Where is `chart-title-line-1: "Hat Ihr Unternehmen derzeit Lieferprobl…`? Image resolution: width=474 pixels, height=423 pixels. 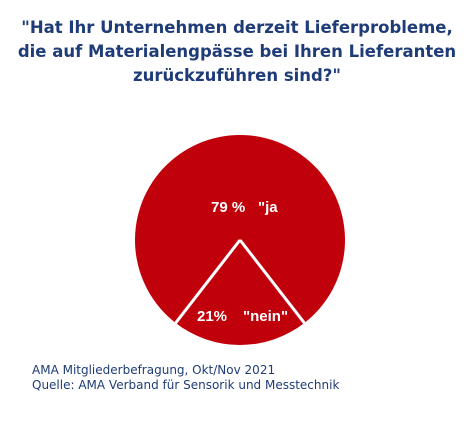 chart-title-line-1: "Hat Ihr Unternehmen derzeit Lieferprobl… is located at coordinates (237, 27).